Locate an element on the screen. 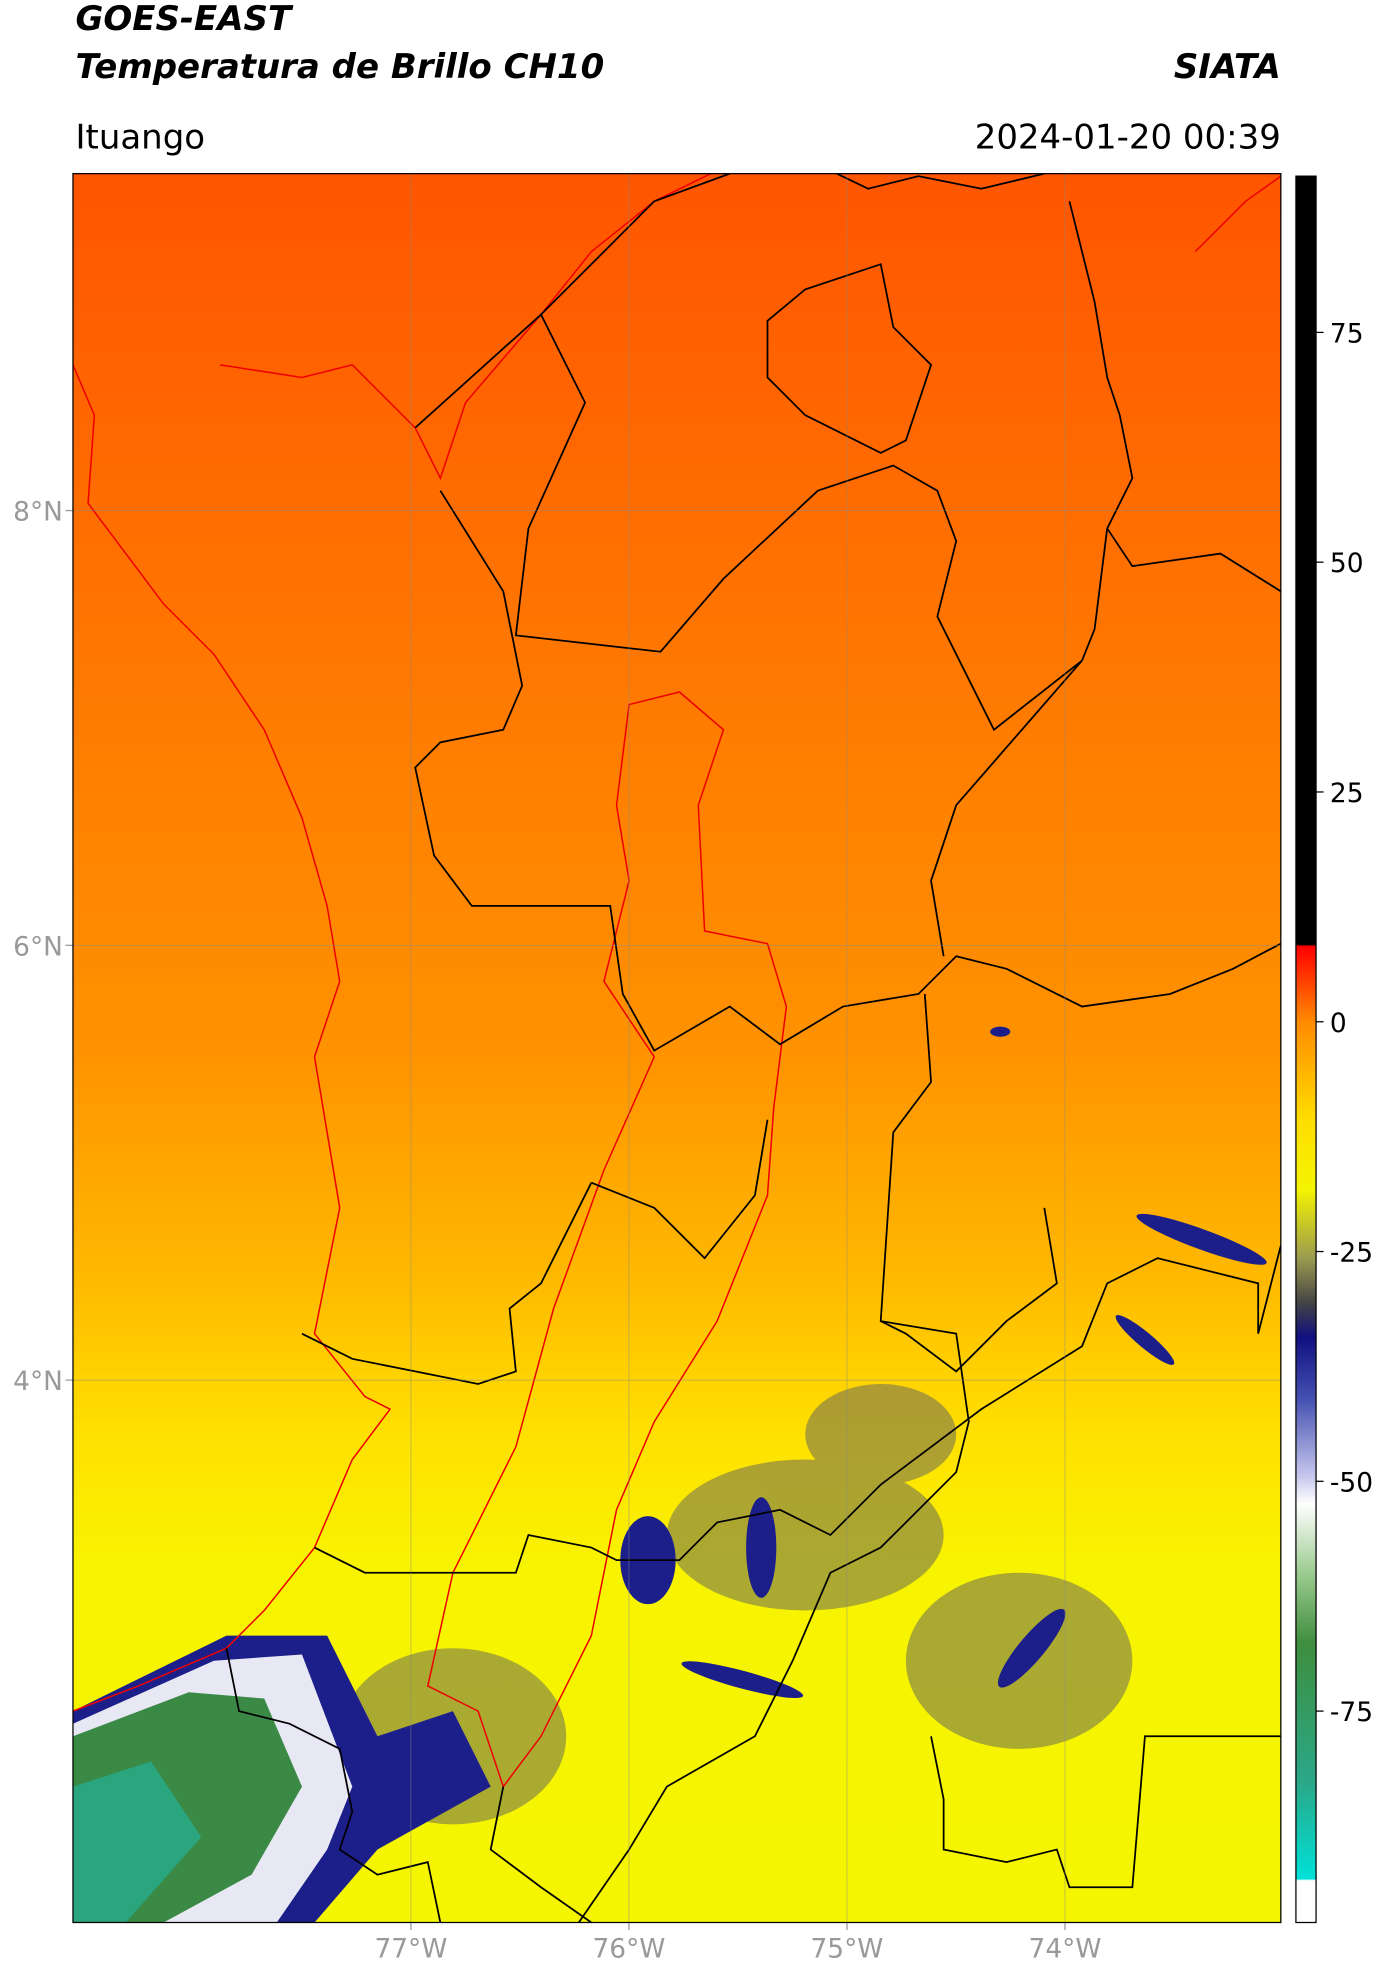 The image size is (1384, 1981). y-tick-label: 6°N is located at coordinates (38, 946).